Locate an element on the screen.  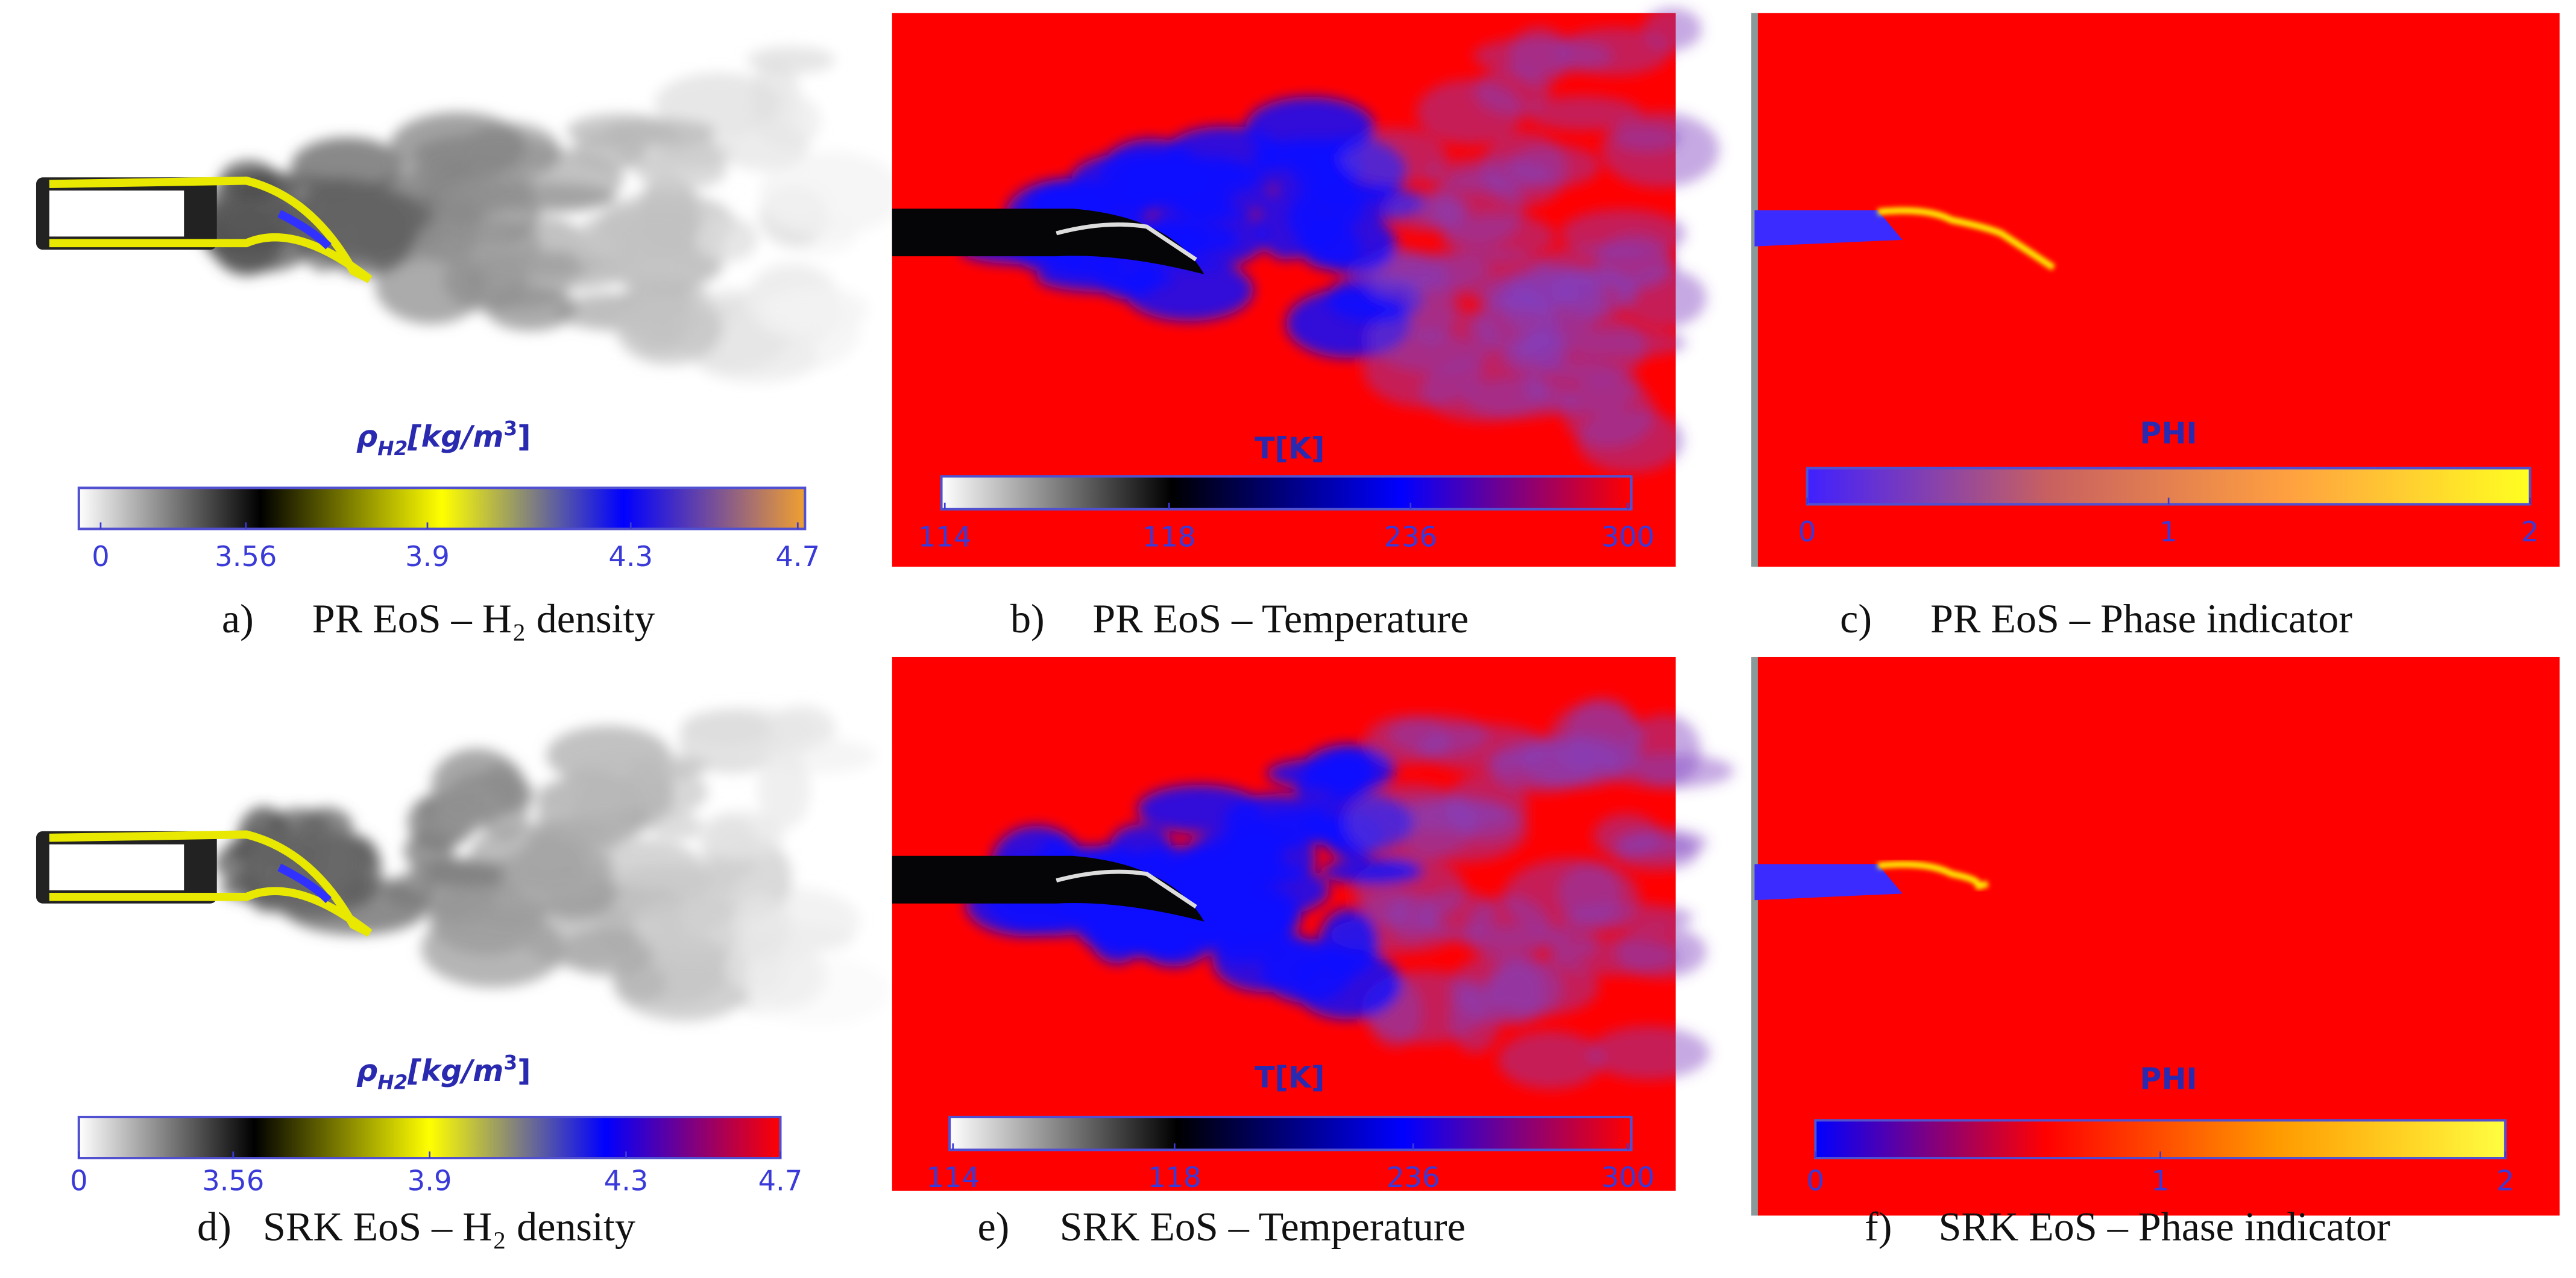
panel-caption: SRK EoS – Temperature is located at coordinates (1263, 1226).